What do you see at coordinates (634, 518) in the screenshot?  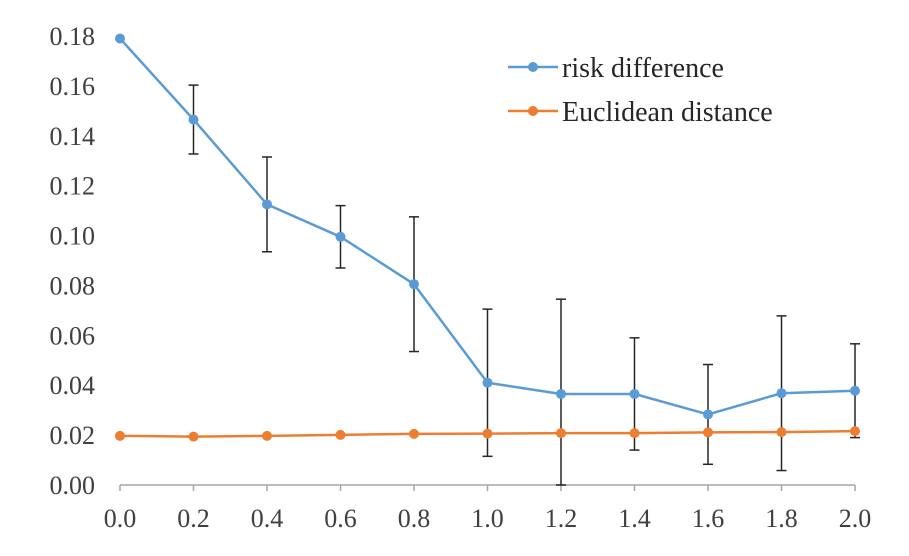 I see `x-tick-label: 1.4` at bounding box center [634, 518].